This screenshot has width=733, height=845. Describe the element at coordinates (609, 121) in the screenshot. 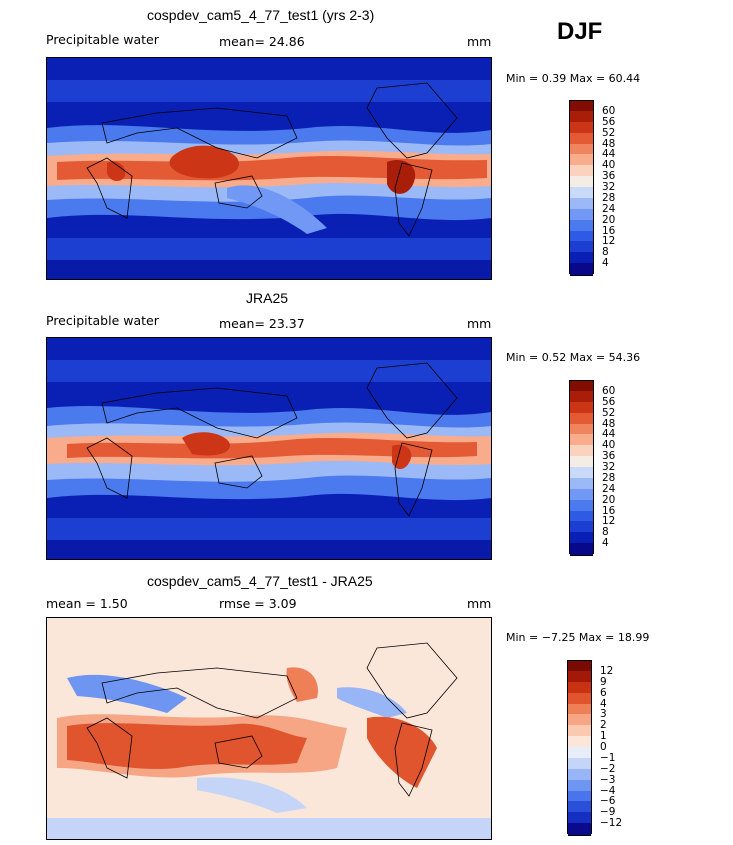

I see `colorbar-level-label: 56` at that location.